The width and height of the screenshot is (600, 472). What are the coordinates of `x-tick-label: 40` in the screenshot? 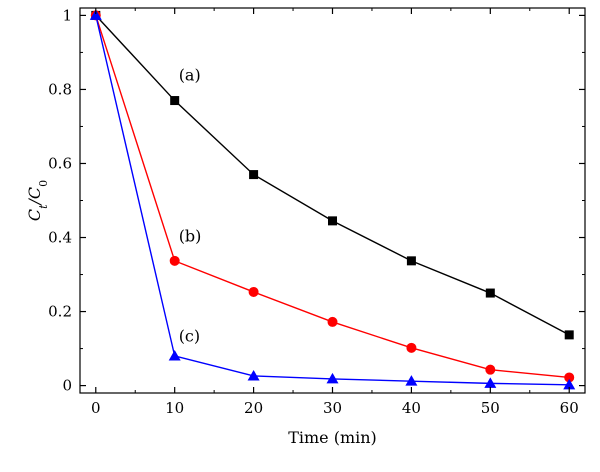 It's located at (411, 408).